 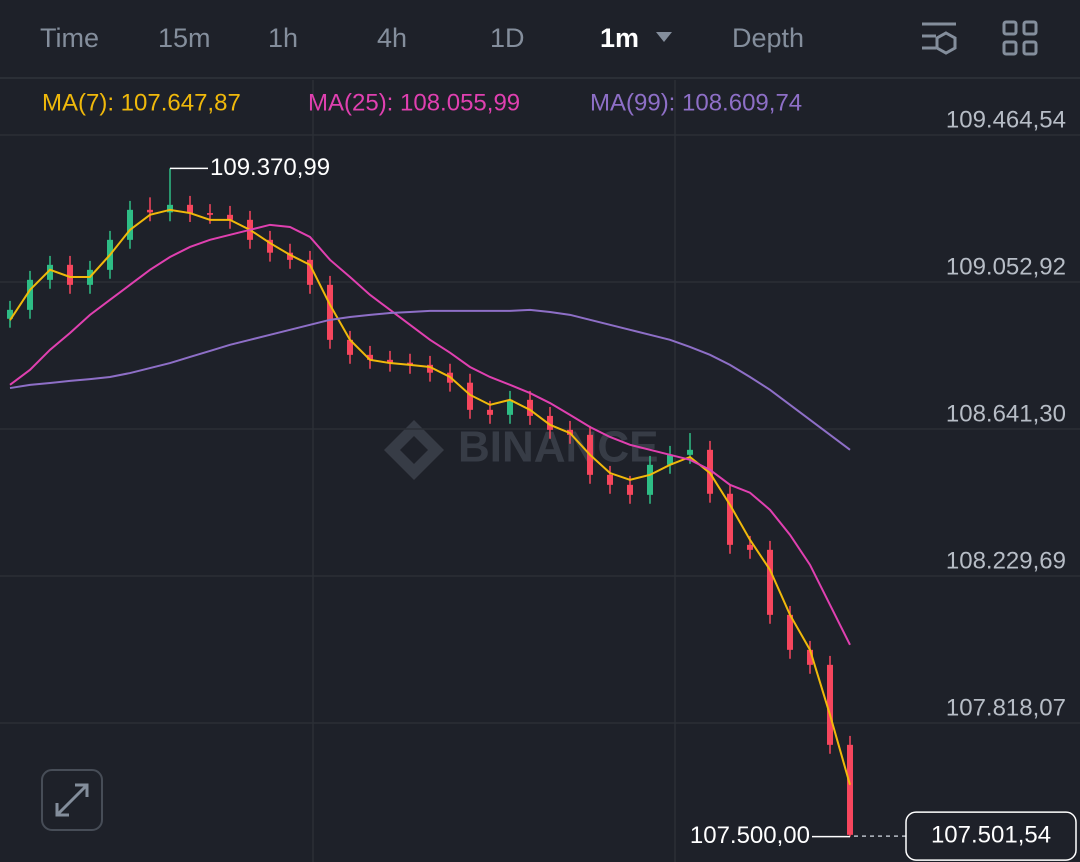 I want to click on y-tick-label: 108.641,30, so click(x=1006, y=413).